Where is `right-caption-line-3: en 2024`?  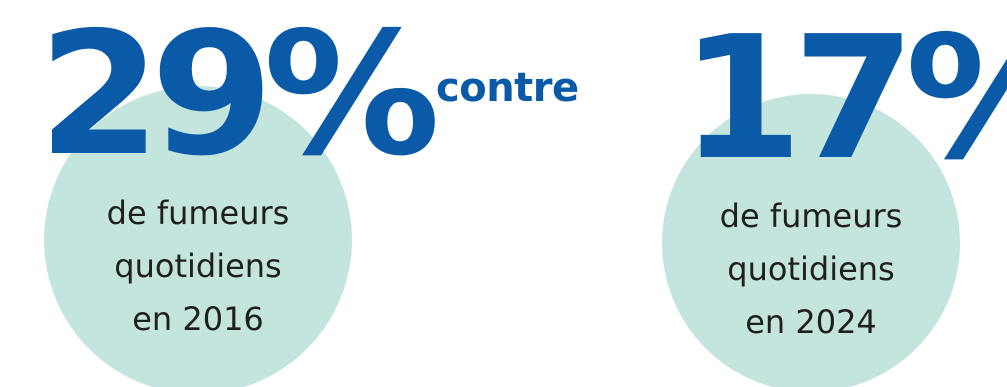 right-caption-line-3: en 2024 is located at coordinates (811, 322).